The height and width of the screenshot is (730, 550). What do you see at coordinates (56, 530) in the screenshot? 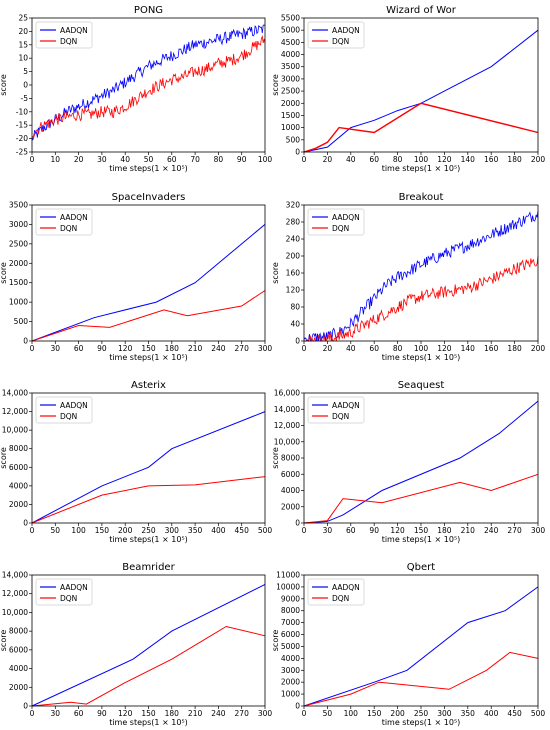
I see `x-tick-label: 50` at bounding box center [56, 530].